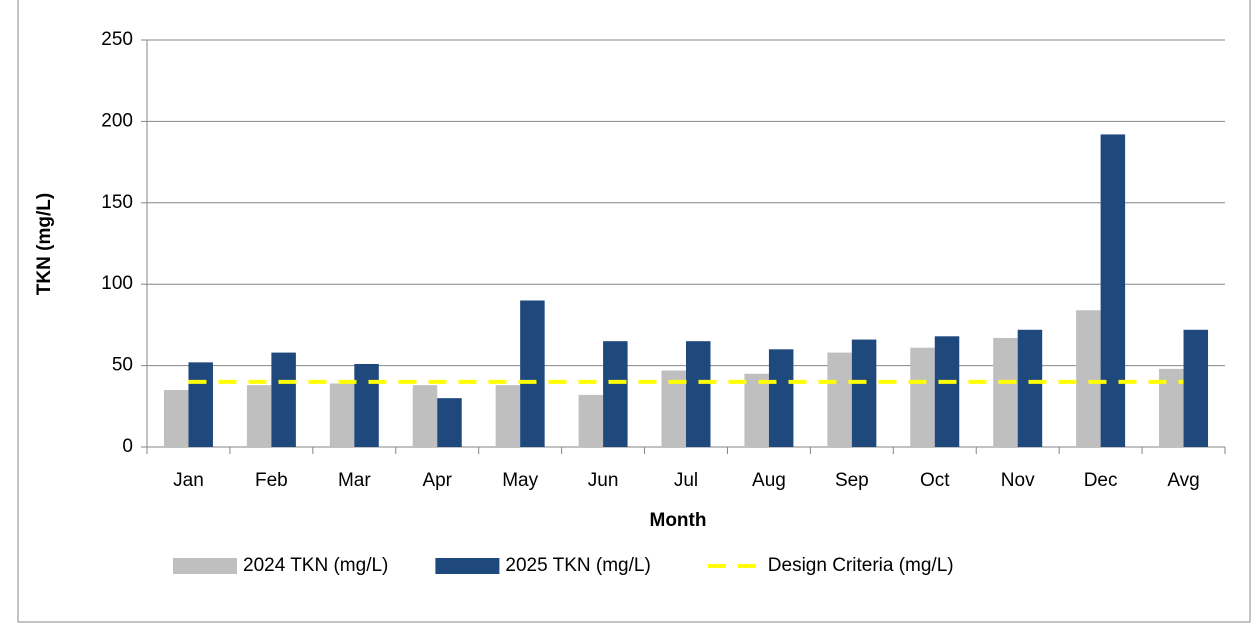  I want to click on x-tick-label: Oct, so click(935, 480).